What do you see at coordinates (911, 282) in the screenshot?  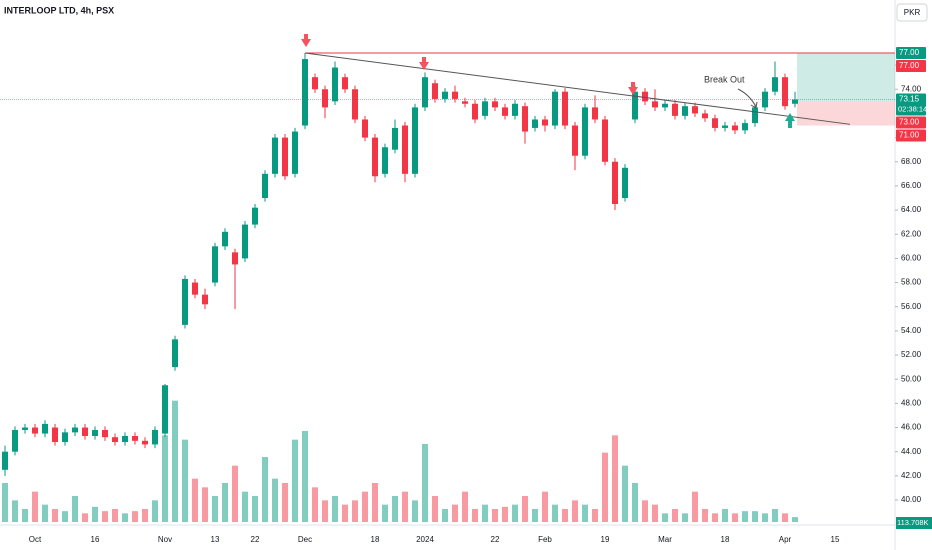 I see `y-tick-label: 58.00` at bounding box center [911, 282].